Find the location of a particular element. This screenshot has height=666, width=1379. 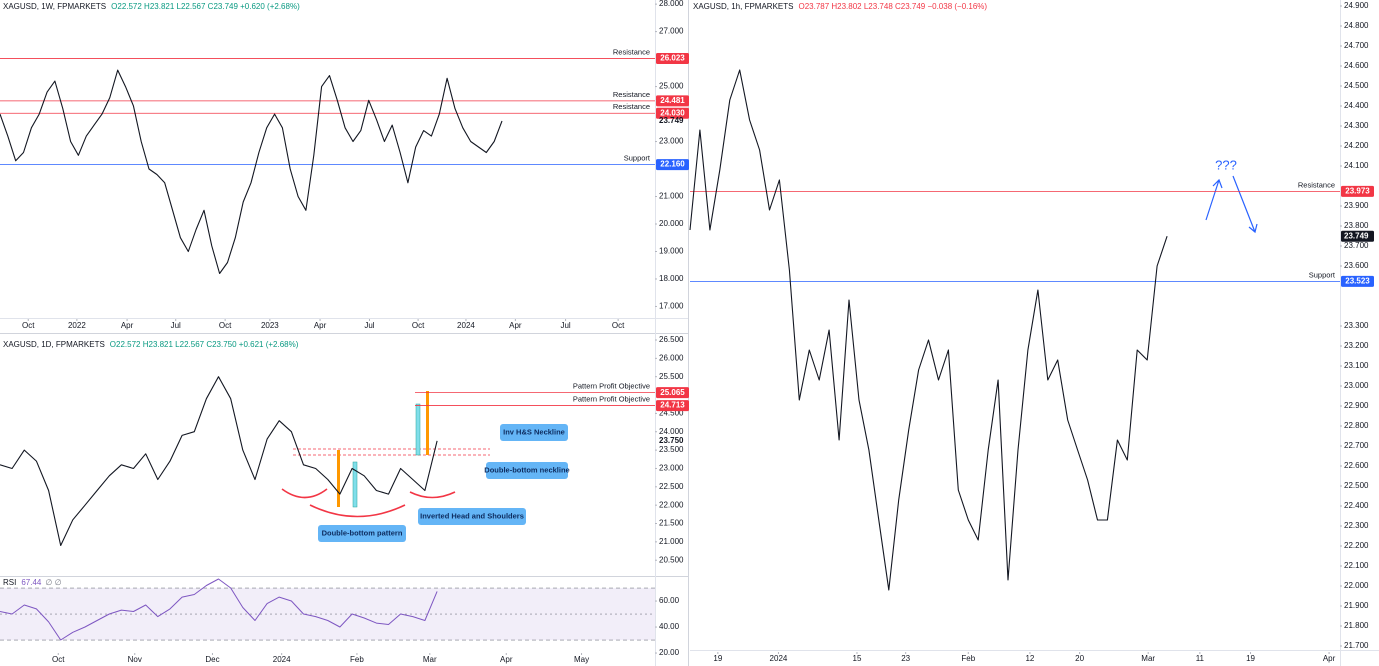

x-tick-label: Nov is located at coordinates (135, 659).